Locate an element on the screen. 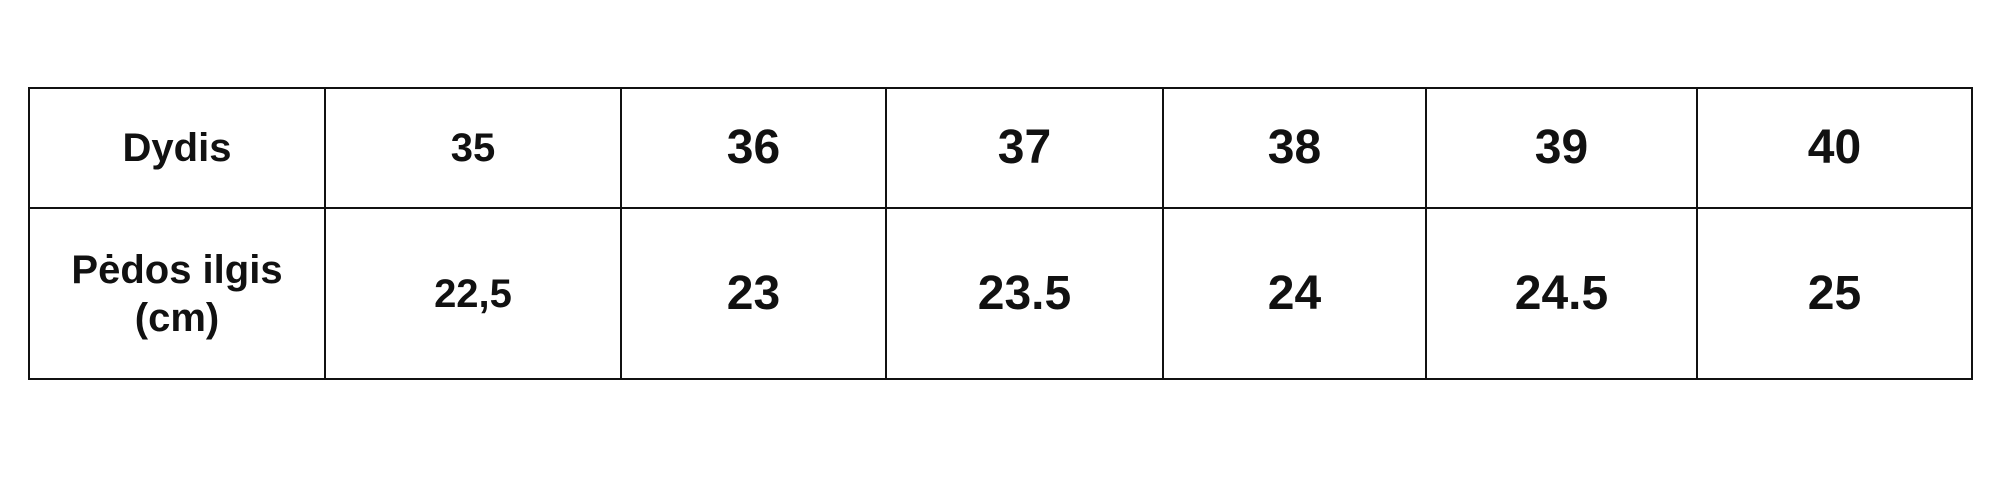 The height and width of the screenshot is (500, 2000). table-cell: 40 is located at coordinates (1834, 148).